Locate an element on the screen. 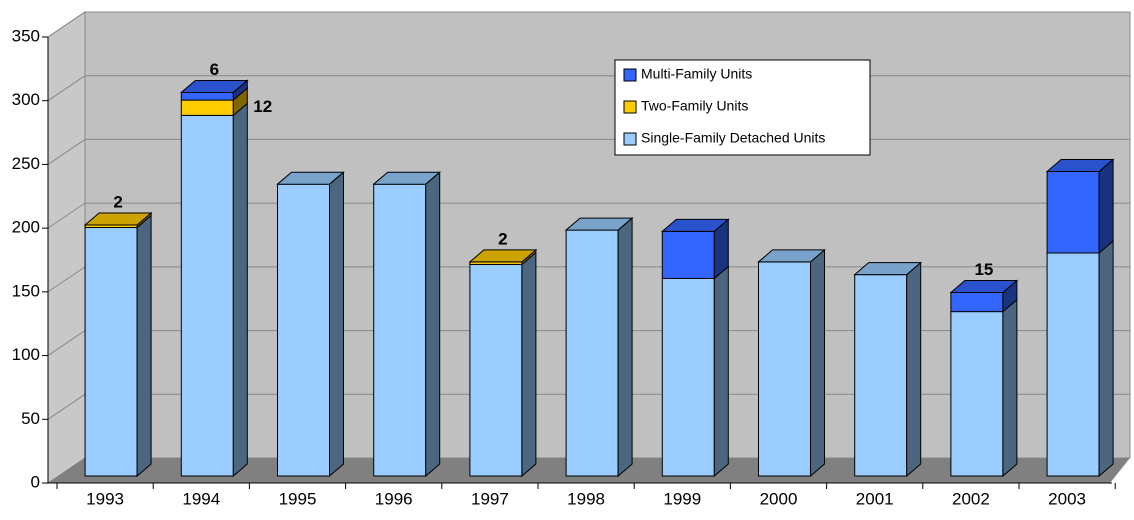  x-tick-label: 2001 is located at coordinates (875, 498).